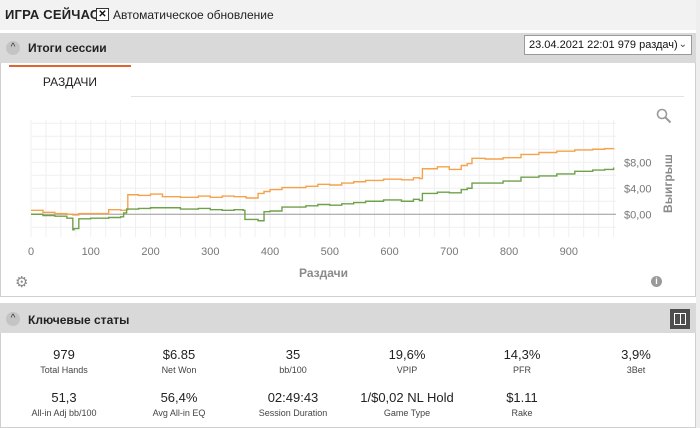 This screenshot has height=428, width=700. Describe the element at coordinates (638, 163) in the screenshot. I see `y-tick-label: $8,00` at that location.